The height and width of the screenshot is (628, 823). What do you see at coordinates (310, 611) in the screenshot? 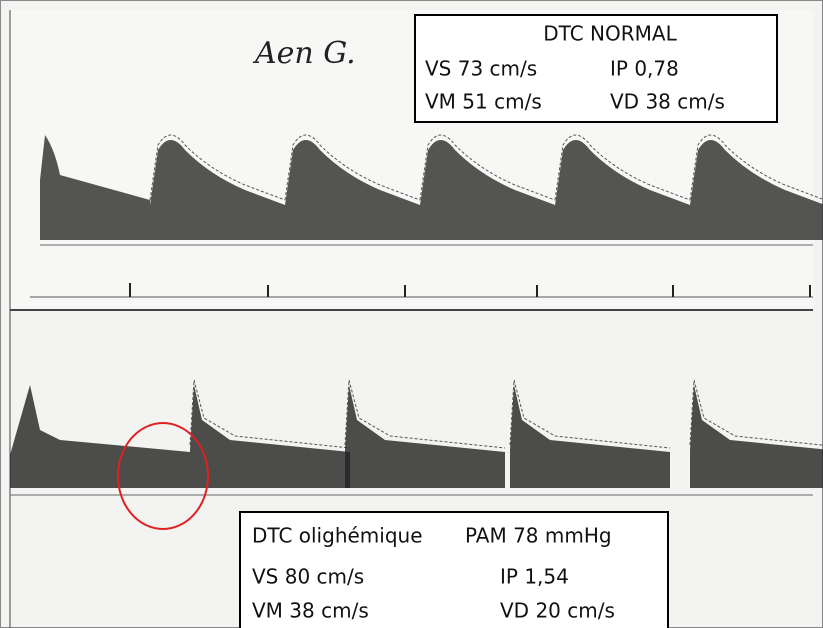
I see `oligemic-value: VM 38 cm/s` at bounding box center [310, 611].